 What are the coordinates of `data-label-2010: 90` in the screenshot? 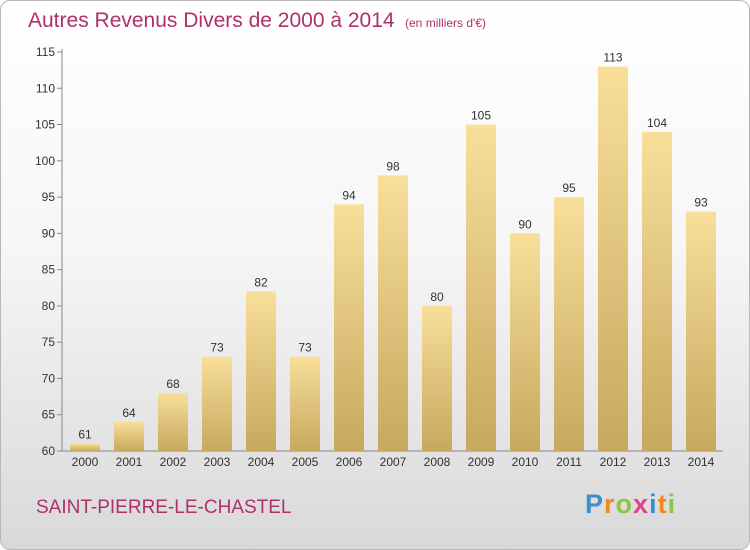 It's located at (525, 224).